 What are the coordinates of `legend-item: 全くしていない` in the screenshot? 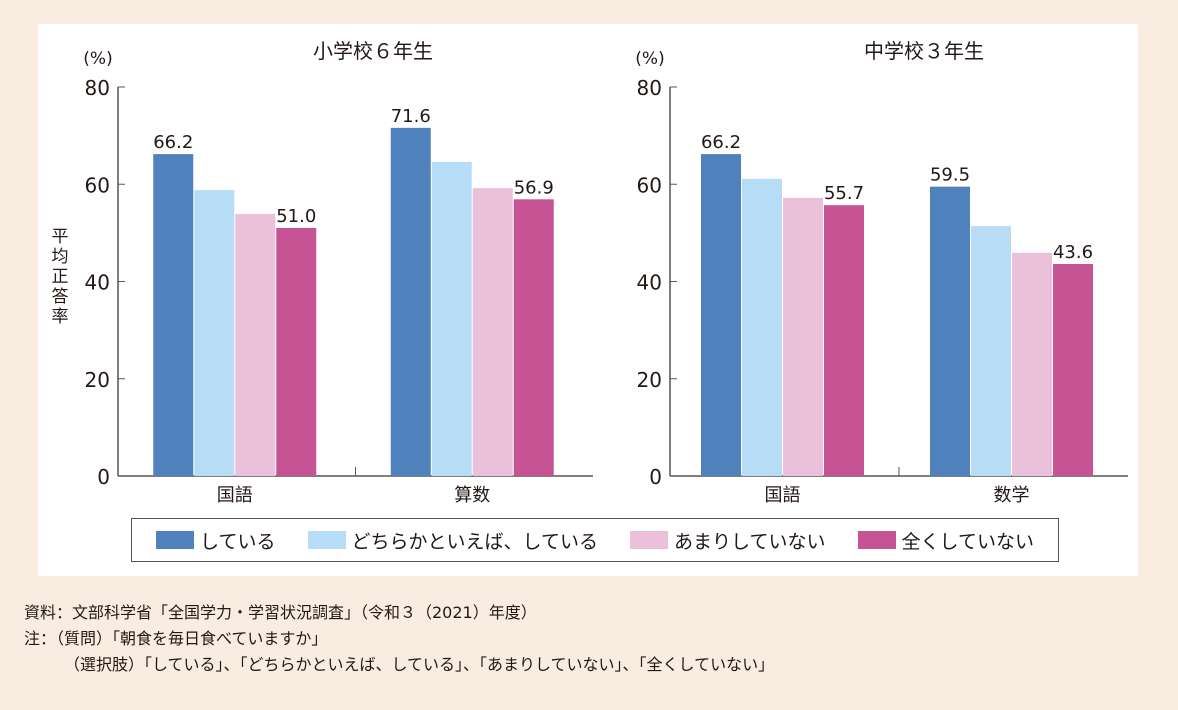 It's located at (945, 540).